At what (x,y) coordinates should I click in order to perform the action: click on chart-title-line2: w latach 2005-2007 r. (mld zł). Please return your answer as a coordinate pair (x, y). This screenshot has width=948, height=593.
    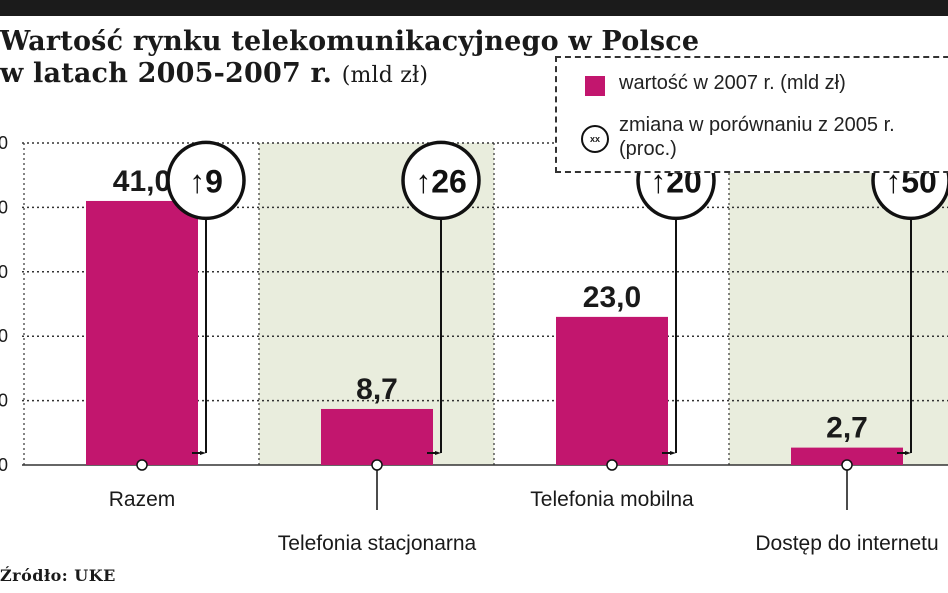
    Looking at the image, I should click on (214, 73).